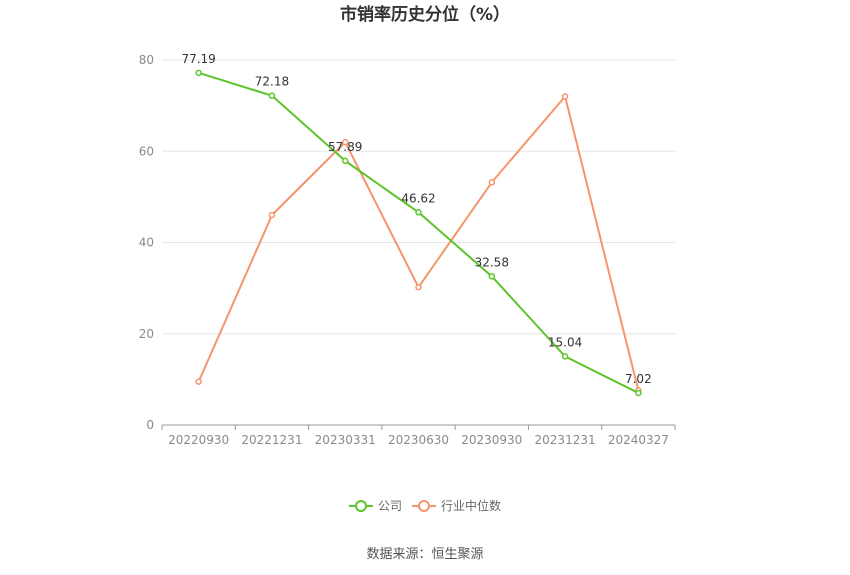 This screenshot has width=850, height=575. I want to click on x-tick-label: 20230630, so click(418, 440).